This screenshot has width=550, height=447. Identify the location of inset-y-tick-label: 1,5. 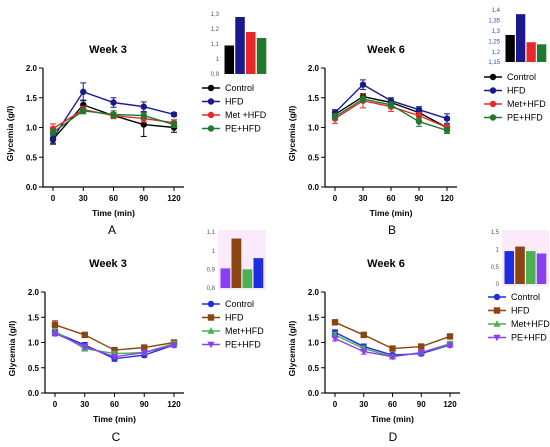
(495, 233).